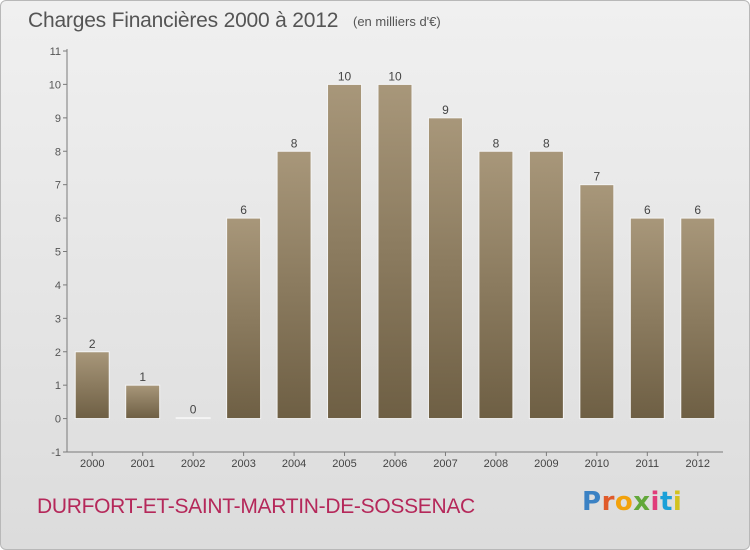 The width and height of the screenshot is (750, 550). I want to click on x-tick-label: 2010, so click(597, 464).